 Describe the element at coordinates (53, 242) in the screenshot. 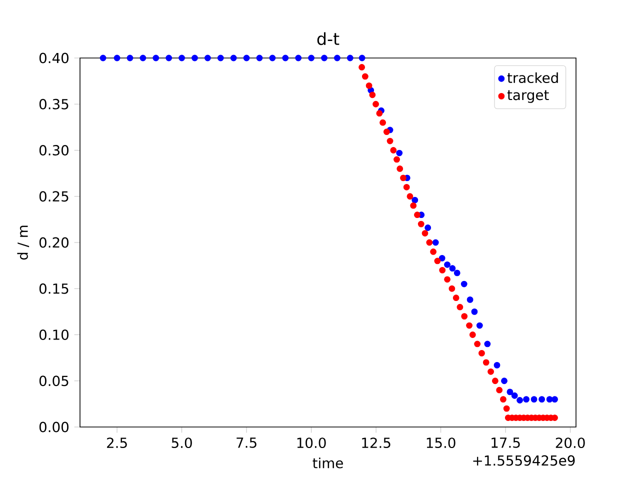

I see `y-tick-label: 0.20` at that location.